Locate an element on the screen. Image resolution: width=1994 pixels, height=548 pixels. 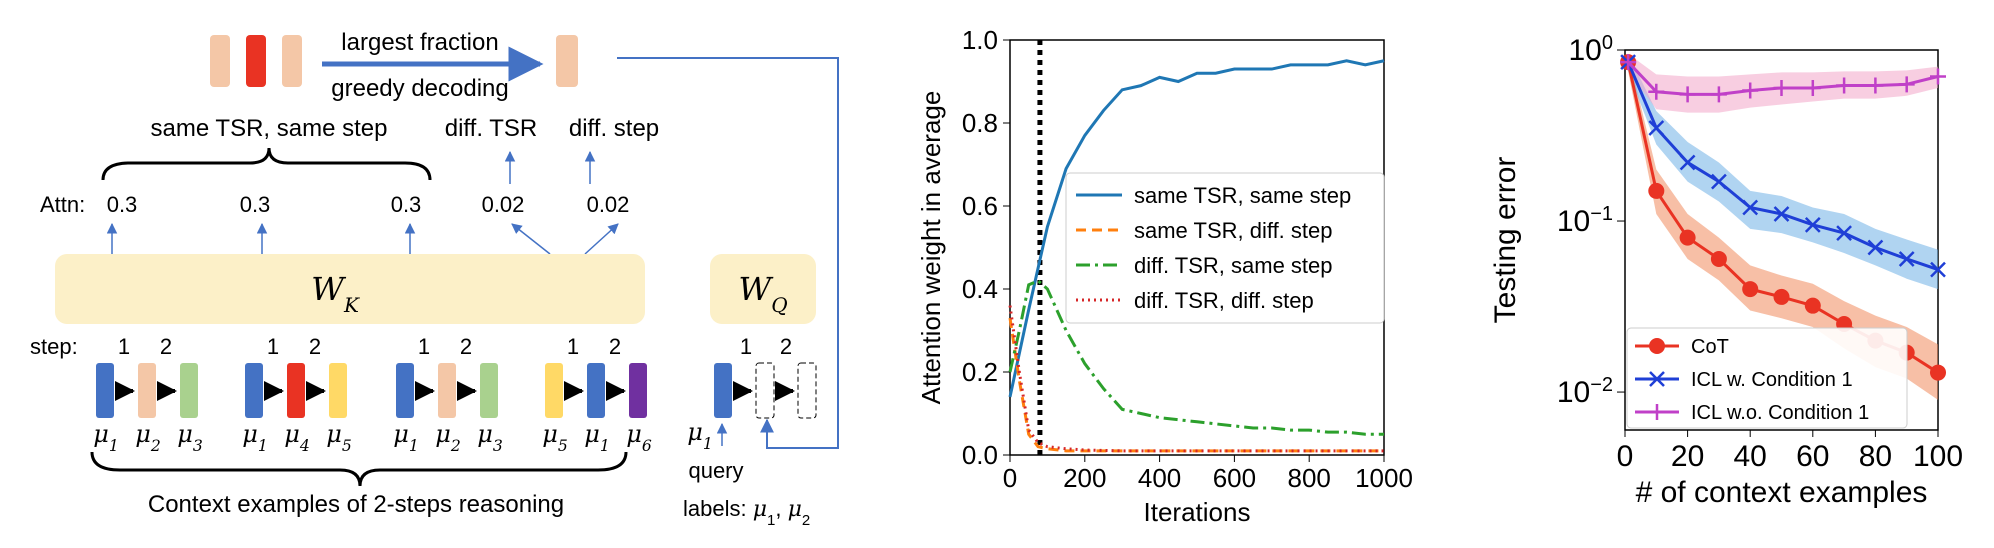
y-tick-label: 0.6 is located at coordinates (980, 206).